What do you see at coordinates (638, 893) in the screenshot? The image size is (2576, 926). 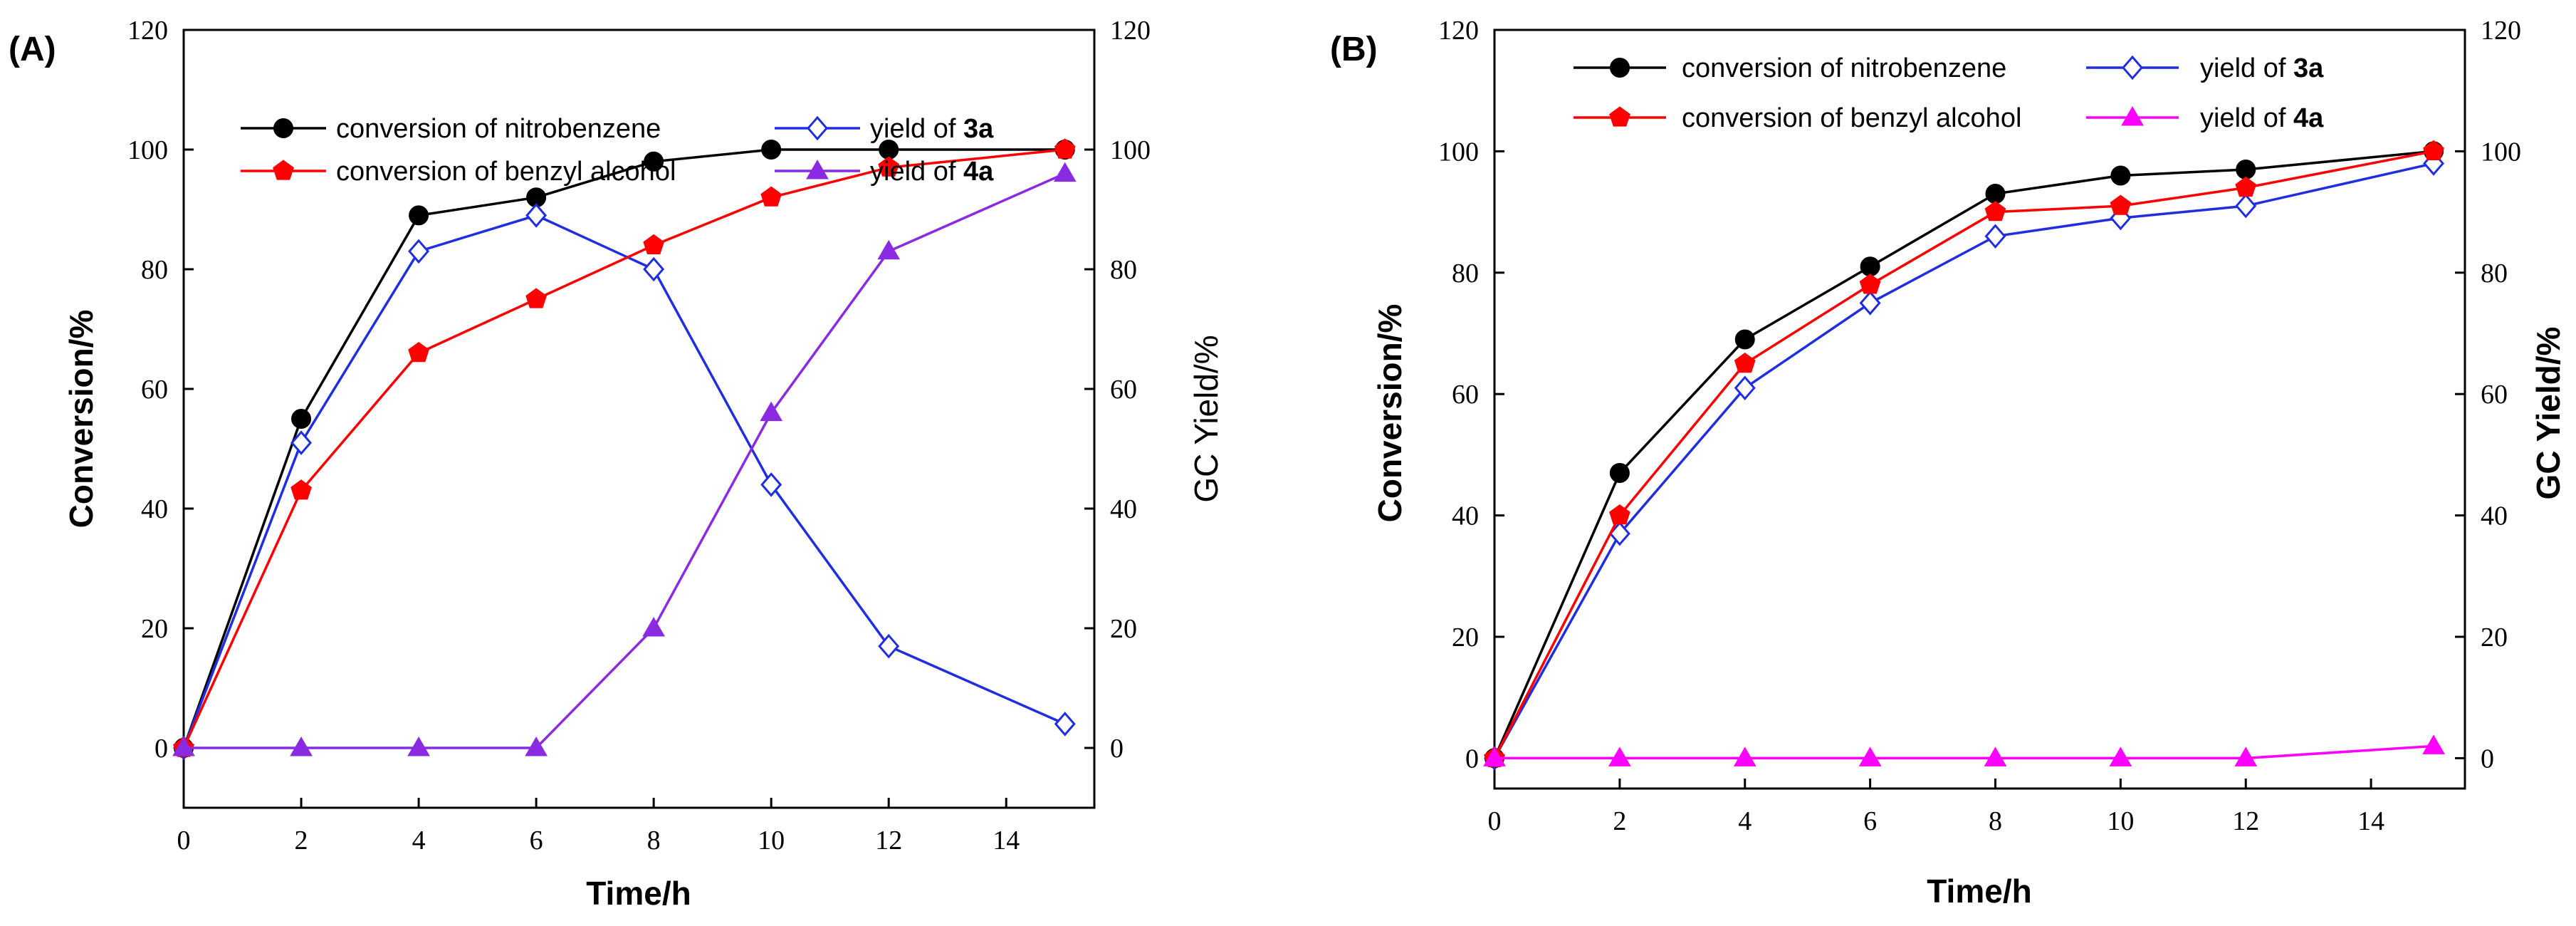 I see `x-axis-title: Time/h` at bounding box center [638, 893].